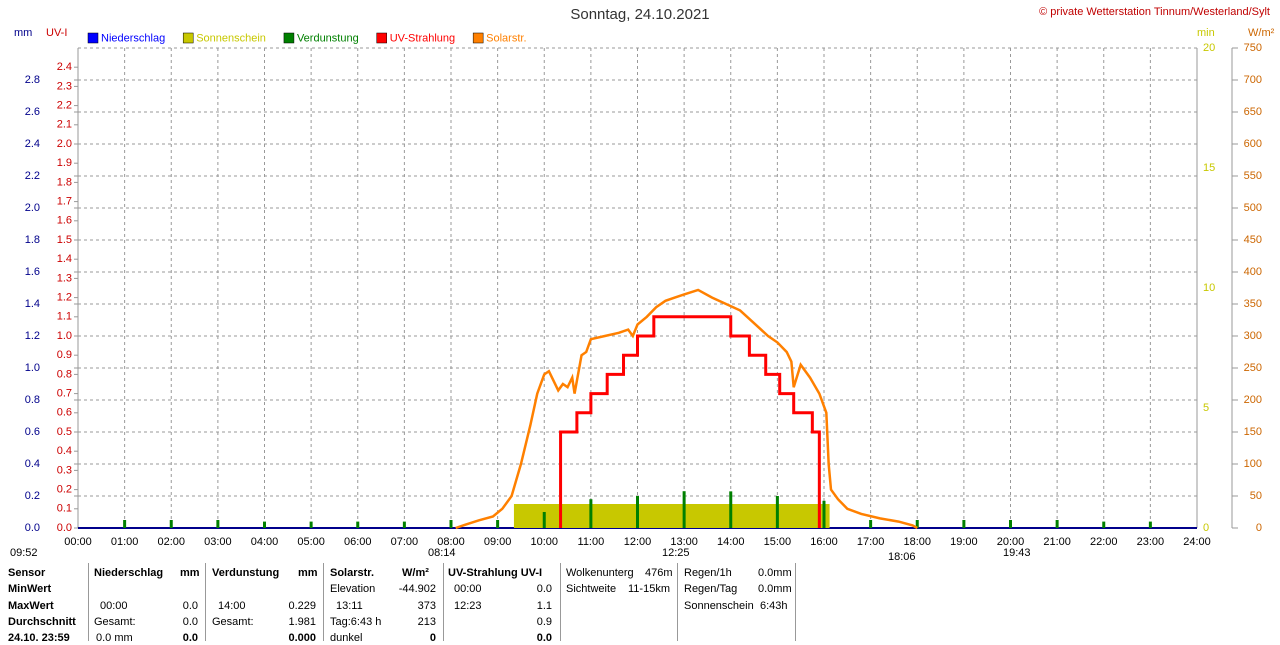 This screenshot has width=1280, height=645. I want to click on sun-marker: 19:43, so click(1017, 553).